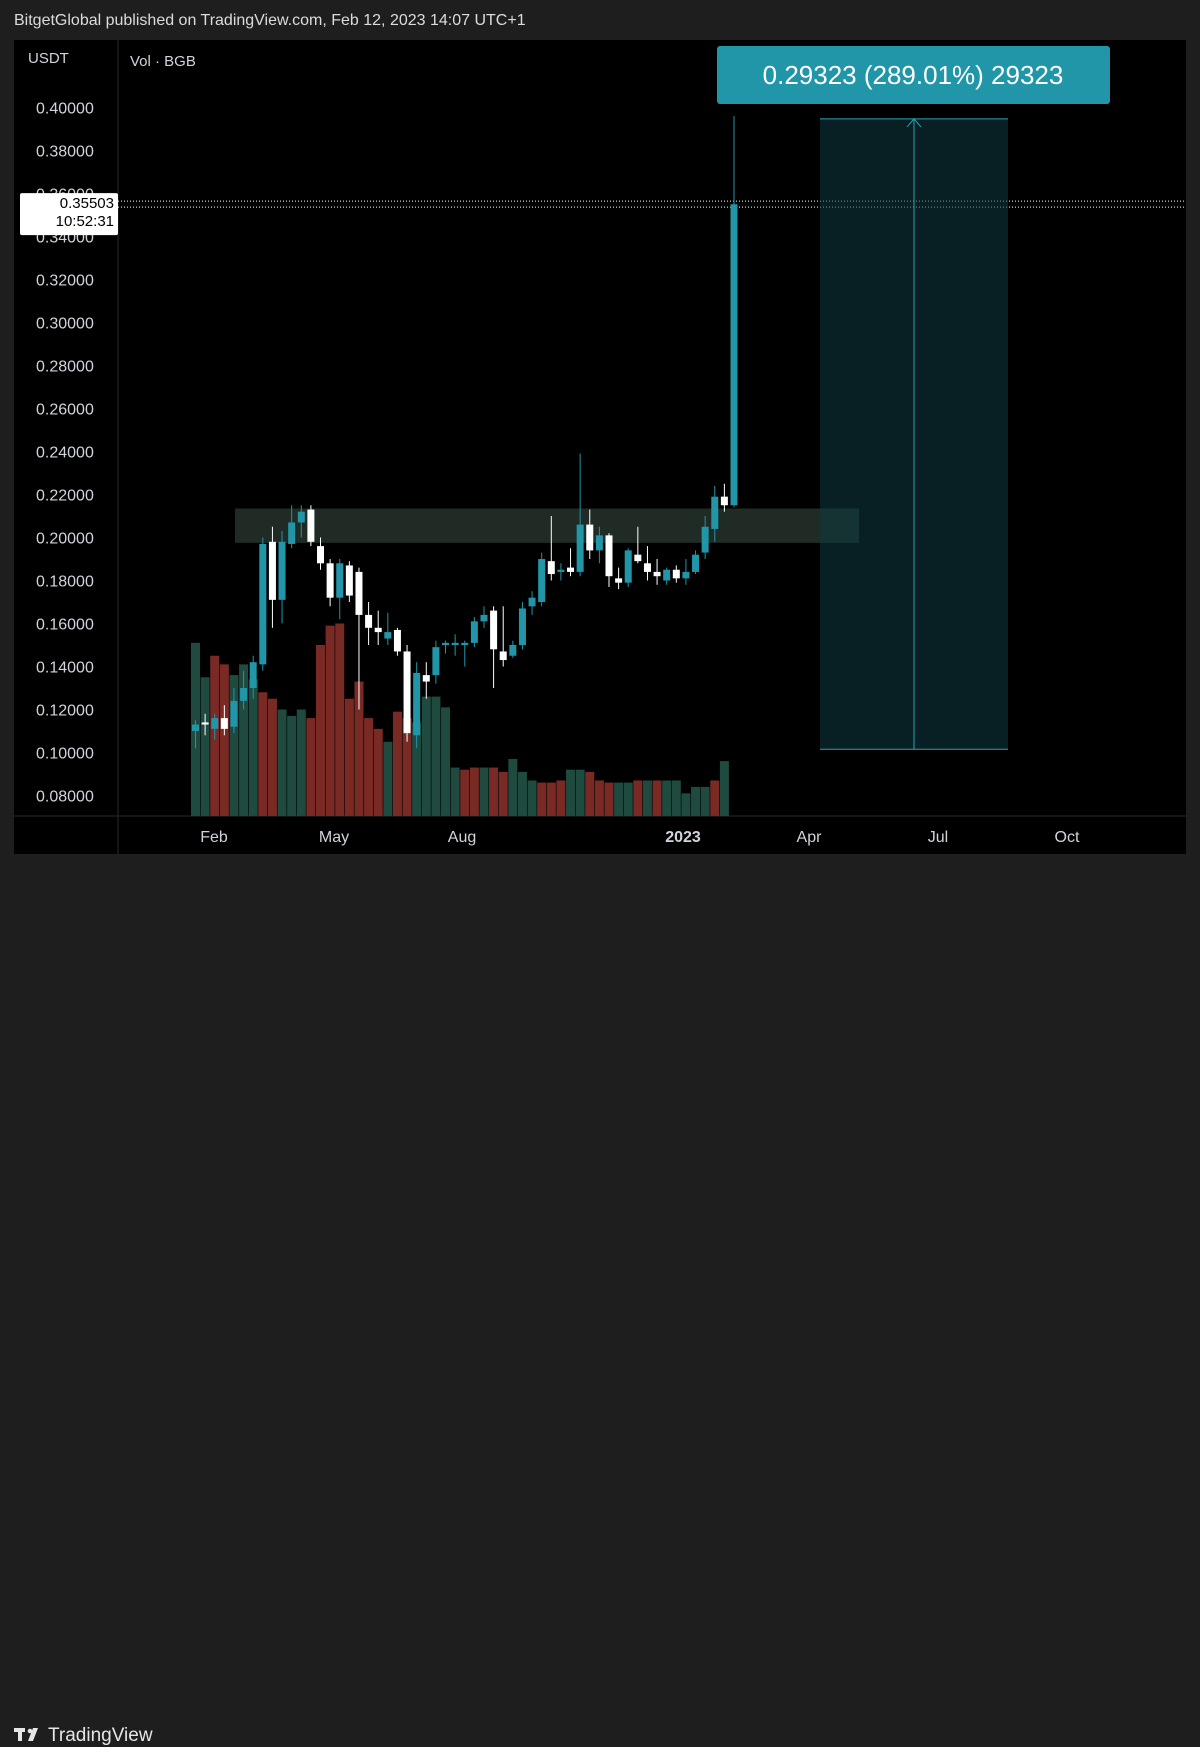 This screenshot has width=1200, height=1747. Describe the element at coordinates (65, 410) in the screenshot. I see `y-tick-label: 0.26000` at that location.